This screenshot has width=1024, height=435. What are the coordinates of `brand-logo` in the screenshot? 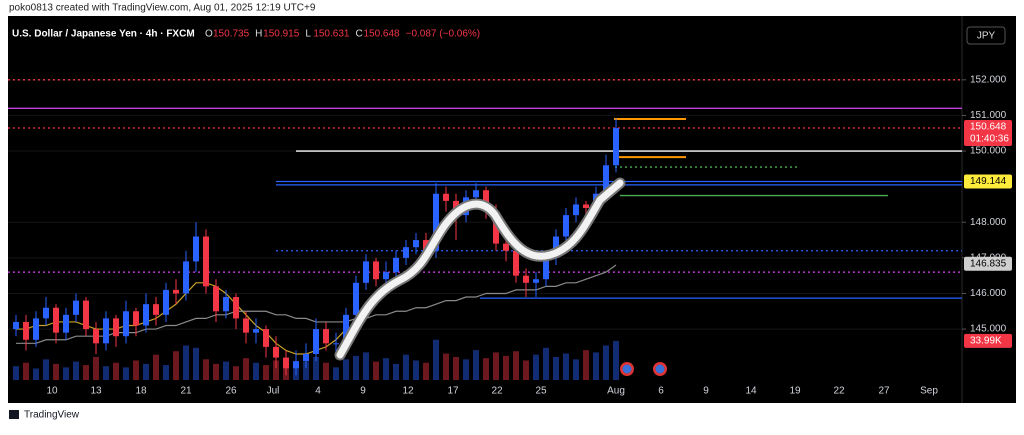 It's located at (14, 414).